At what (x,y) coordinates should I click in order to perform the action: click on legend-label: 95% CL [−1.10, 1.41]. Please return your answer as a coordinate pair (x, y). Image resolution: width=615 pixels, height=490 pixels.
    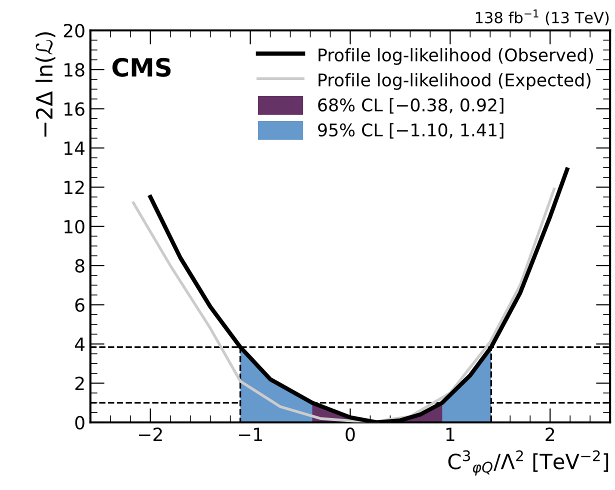
    Looking at the image, I should click on (411, 131).